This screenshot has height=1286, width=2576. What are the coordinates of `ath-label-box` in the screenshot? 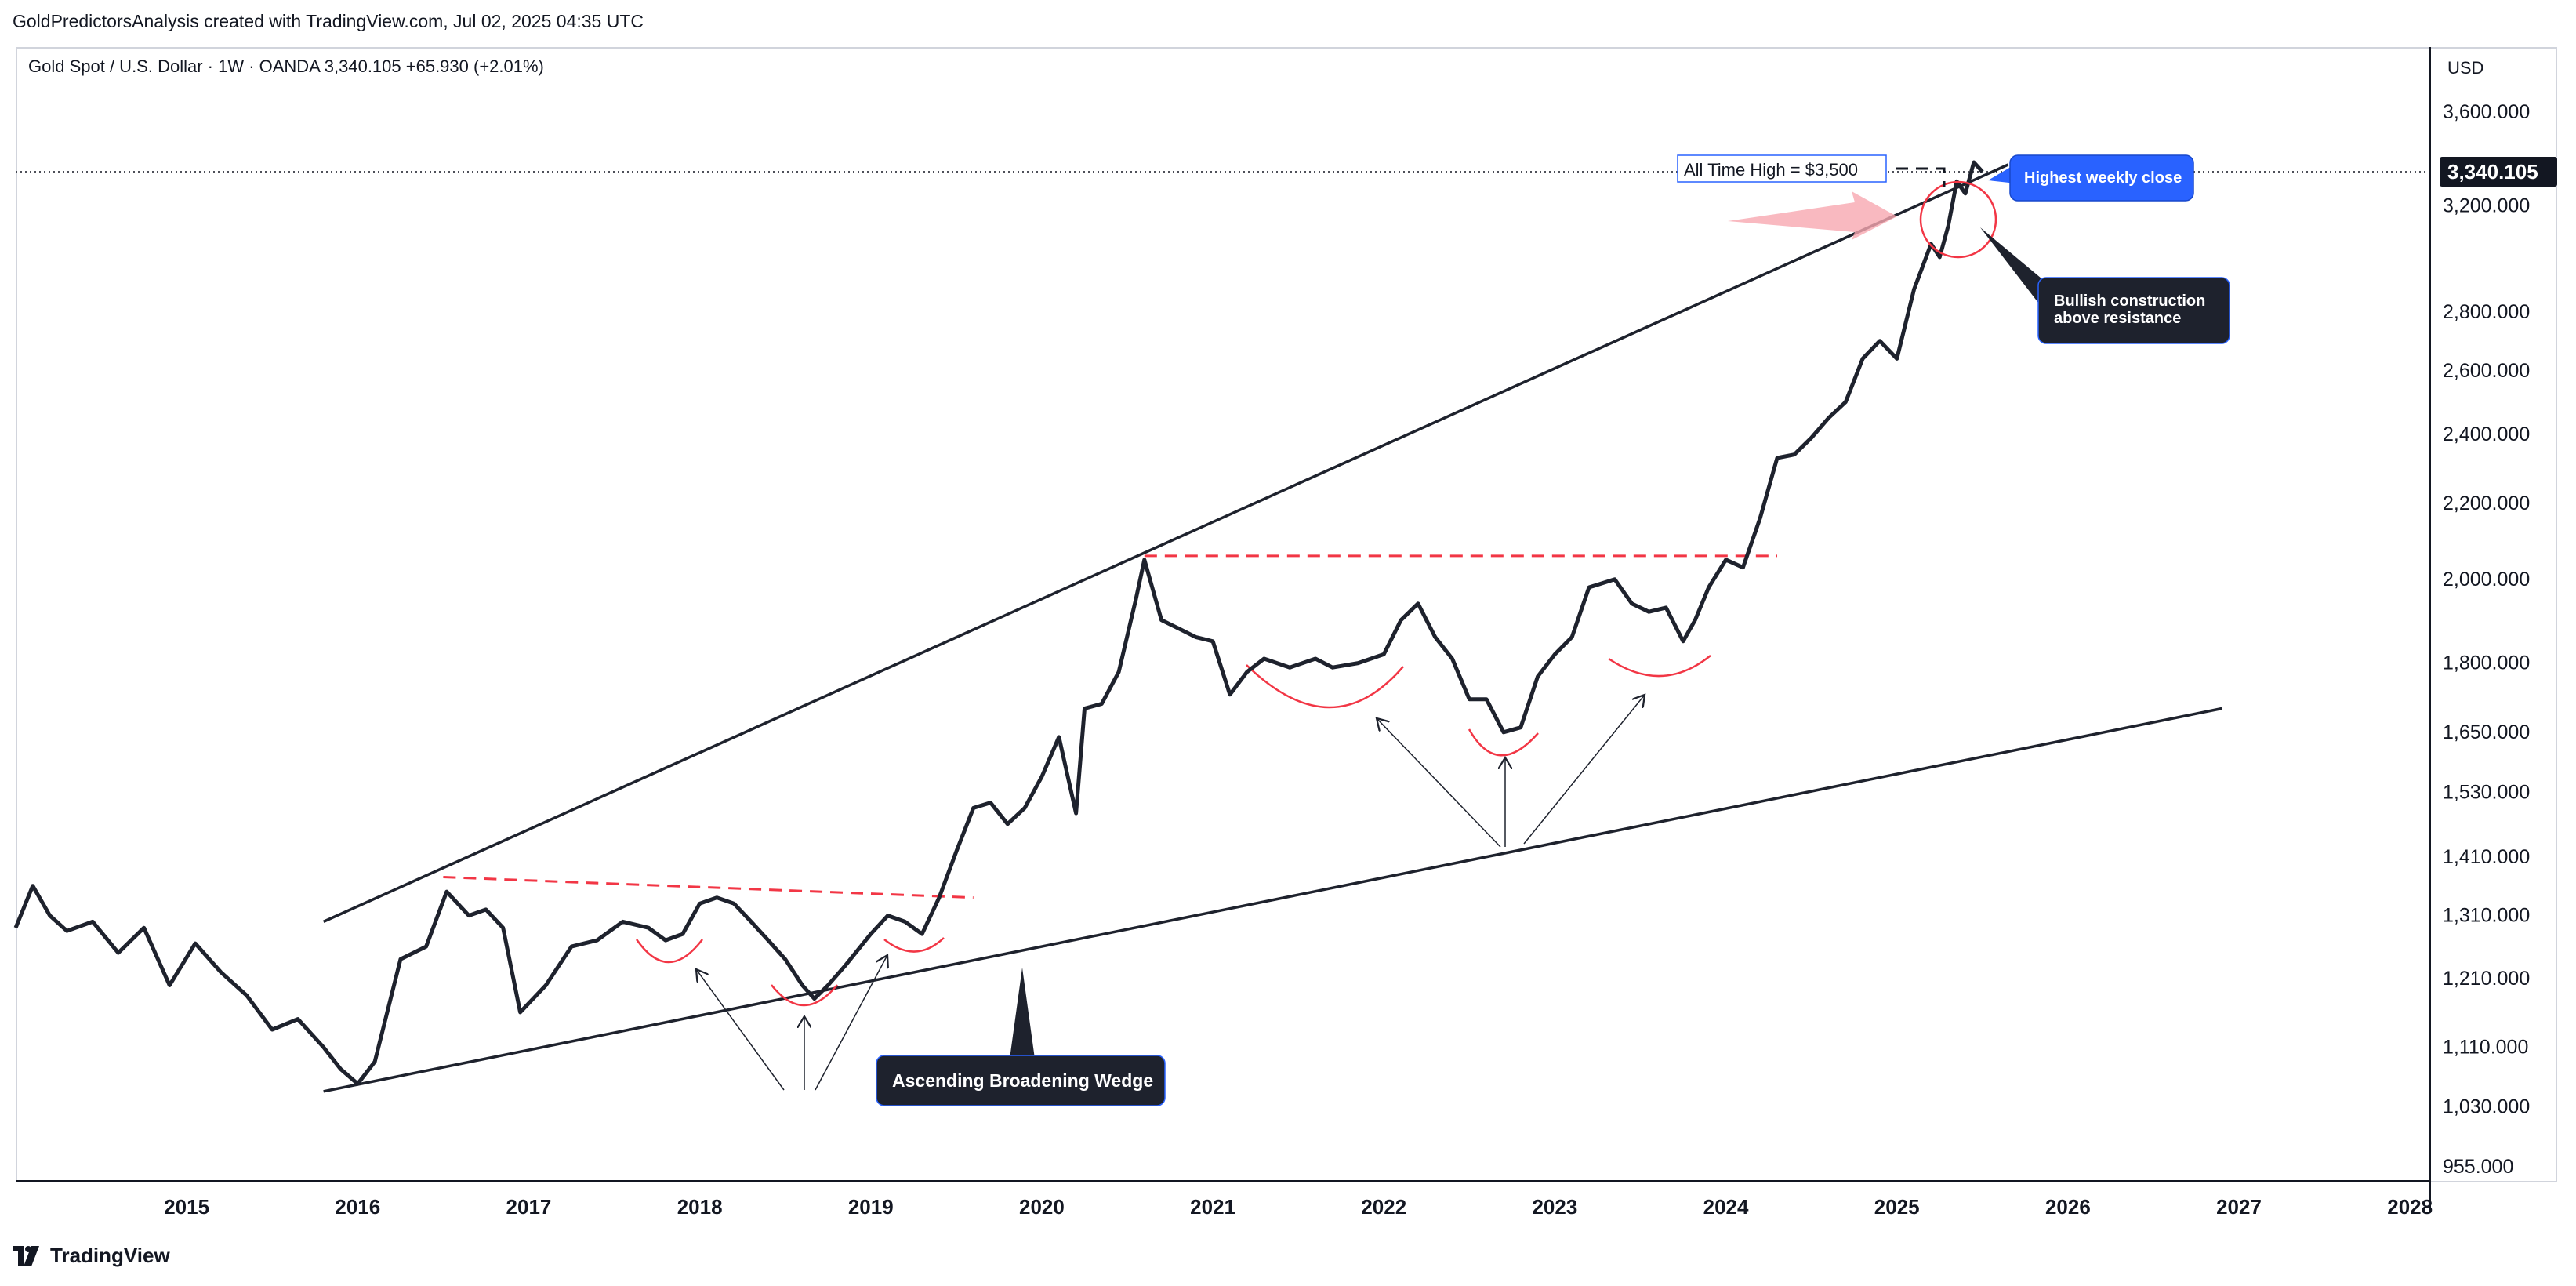 It's located at (1782, 169).